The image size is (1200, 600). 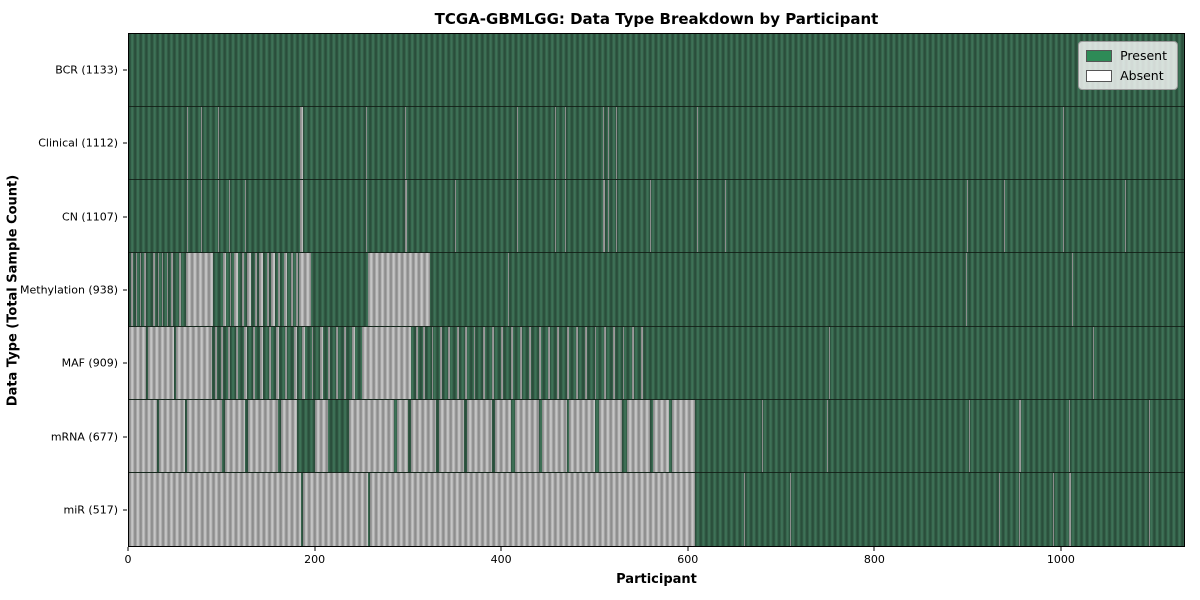 I want to click on x-tick-label: 400, so click(x=501, y=559).